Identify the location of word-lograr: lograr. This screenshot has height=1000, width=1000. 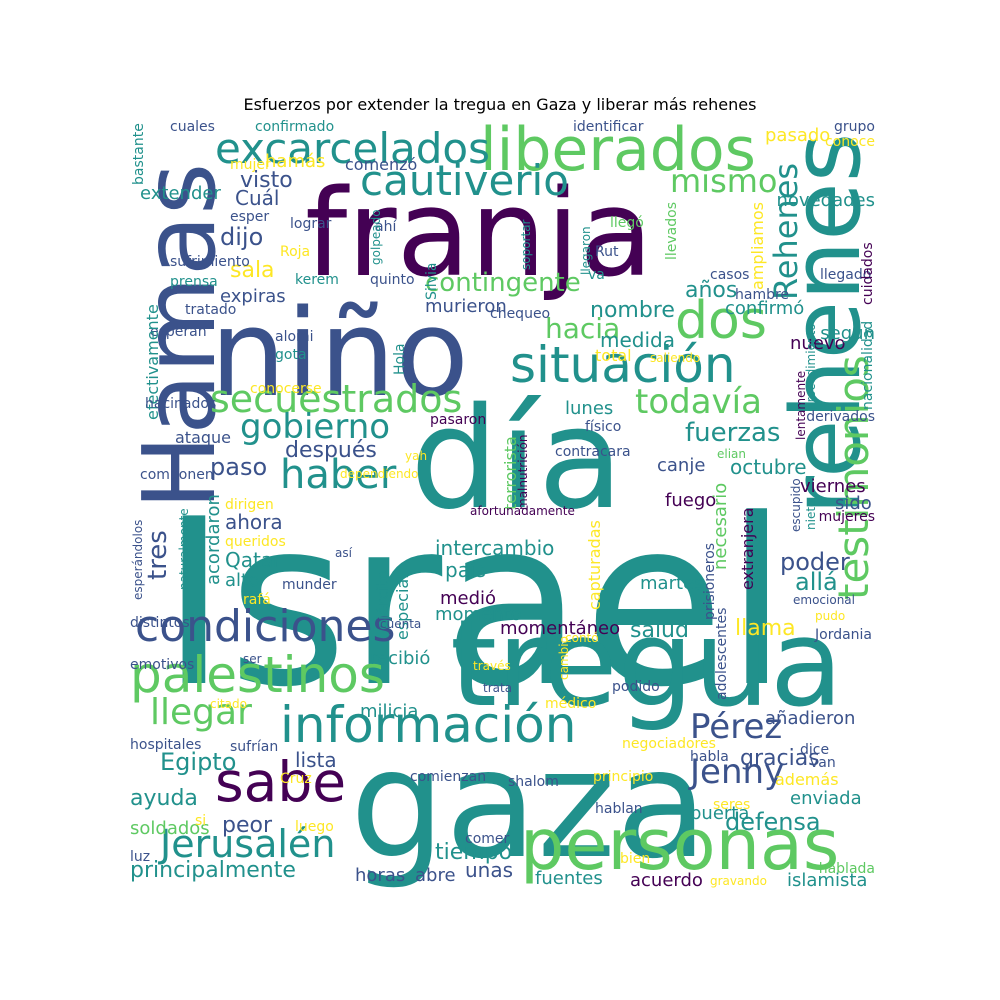
(311, 224).